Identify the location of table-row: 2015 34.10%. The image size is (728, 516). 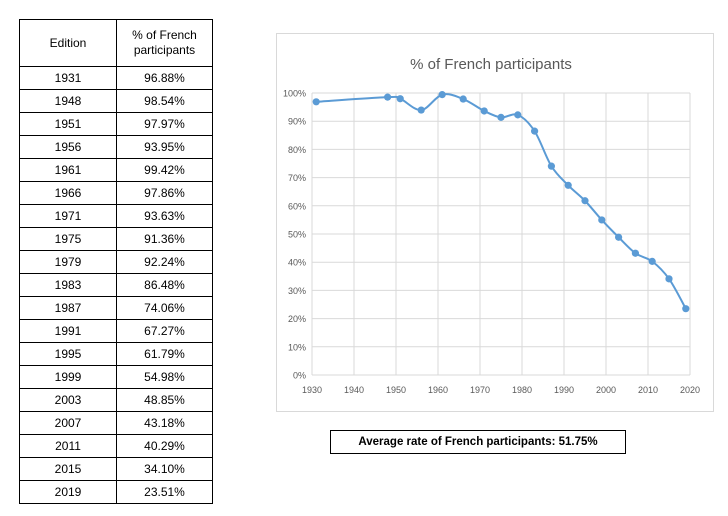
(116, 469).